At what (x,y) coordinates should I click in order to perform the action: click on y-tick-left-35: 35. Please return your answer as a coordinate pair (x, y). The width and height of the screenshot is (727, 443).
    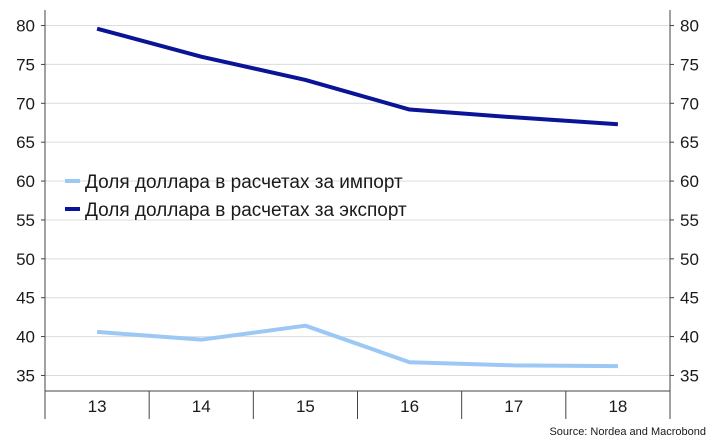
    Looking at the image, I should click on (25, 375).